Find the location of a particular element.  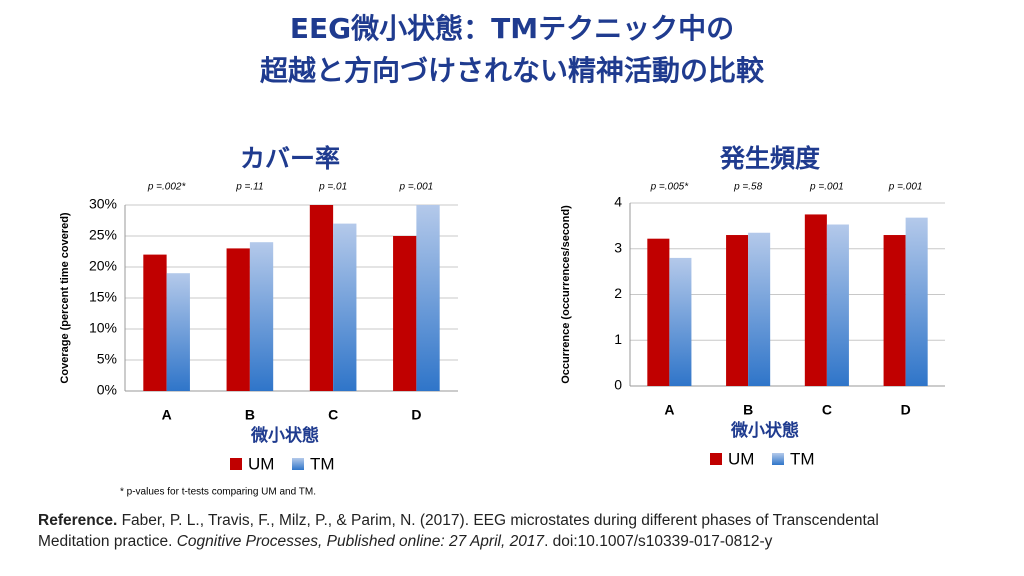

chart-title: カバー率 is located at coordinates (290, 158).